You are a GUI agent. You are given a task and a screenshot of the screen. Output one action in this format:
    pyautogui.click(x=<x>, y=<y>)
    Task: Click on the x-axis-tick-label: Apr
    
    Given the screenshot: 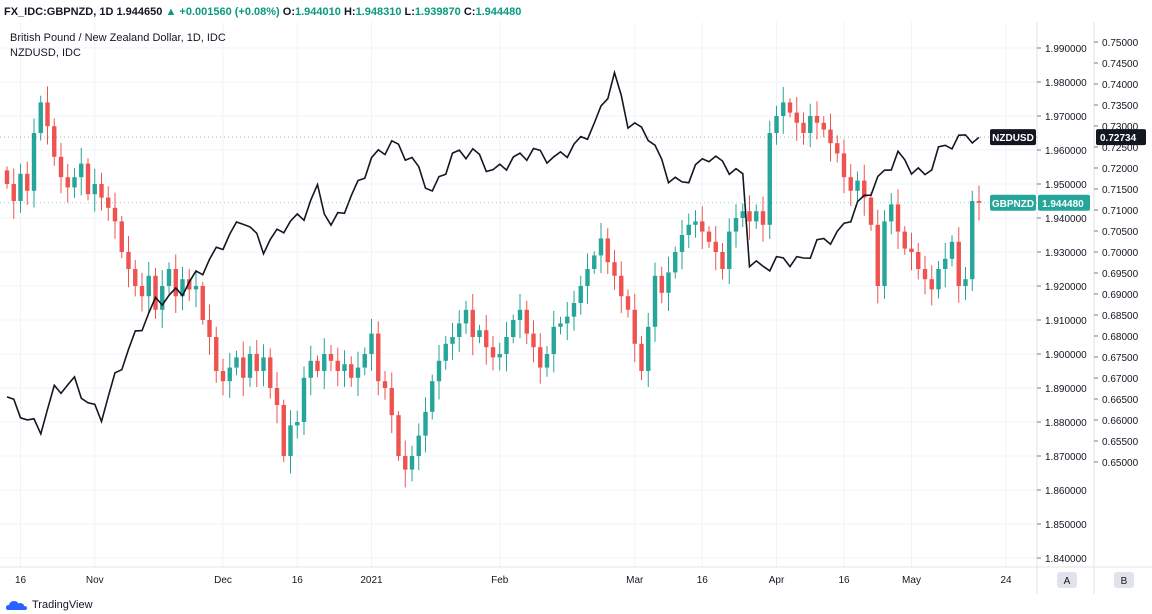 What is the action you would take?
    pyautogui.click(x=777, y=580)
    